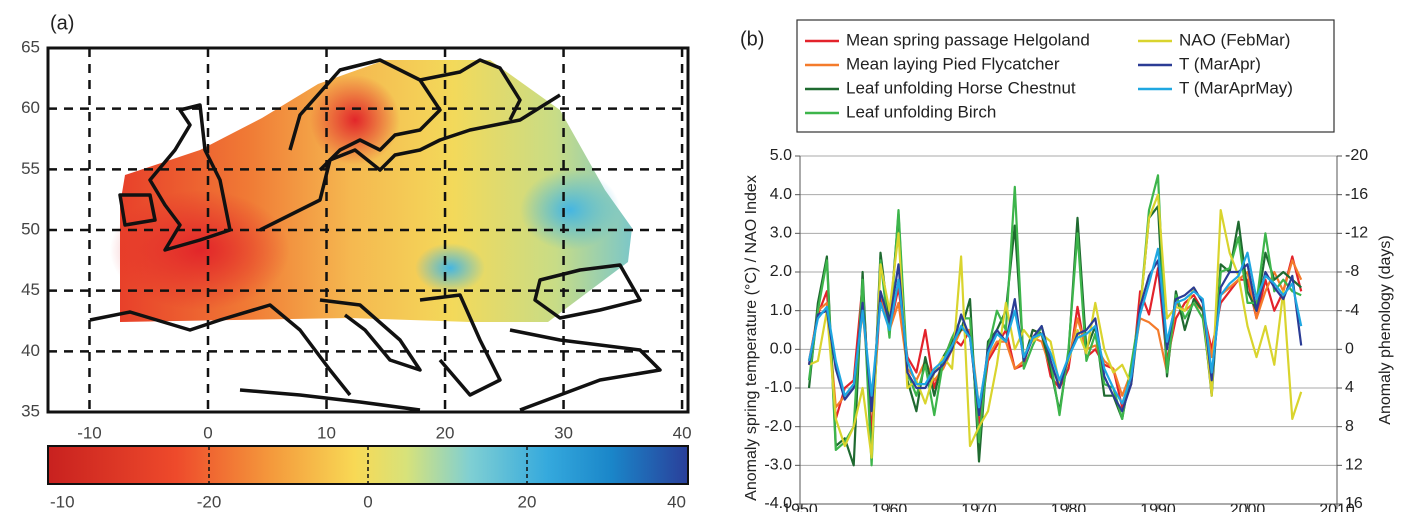 The image size is (1408, 512). I want to click on y-tick-label: -4.0, so click(778, 503).